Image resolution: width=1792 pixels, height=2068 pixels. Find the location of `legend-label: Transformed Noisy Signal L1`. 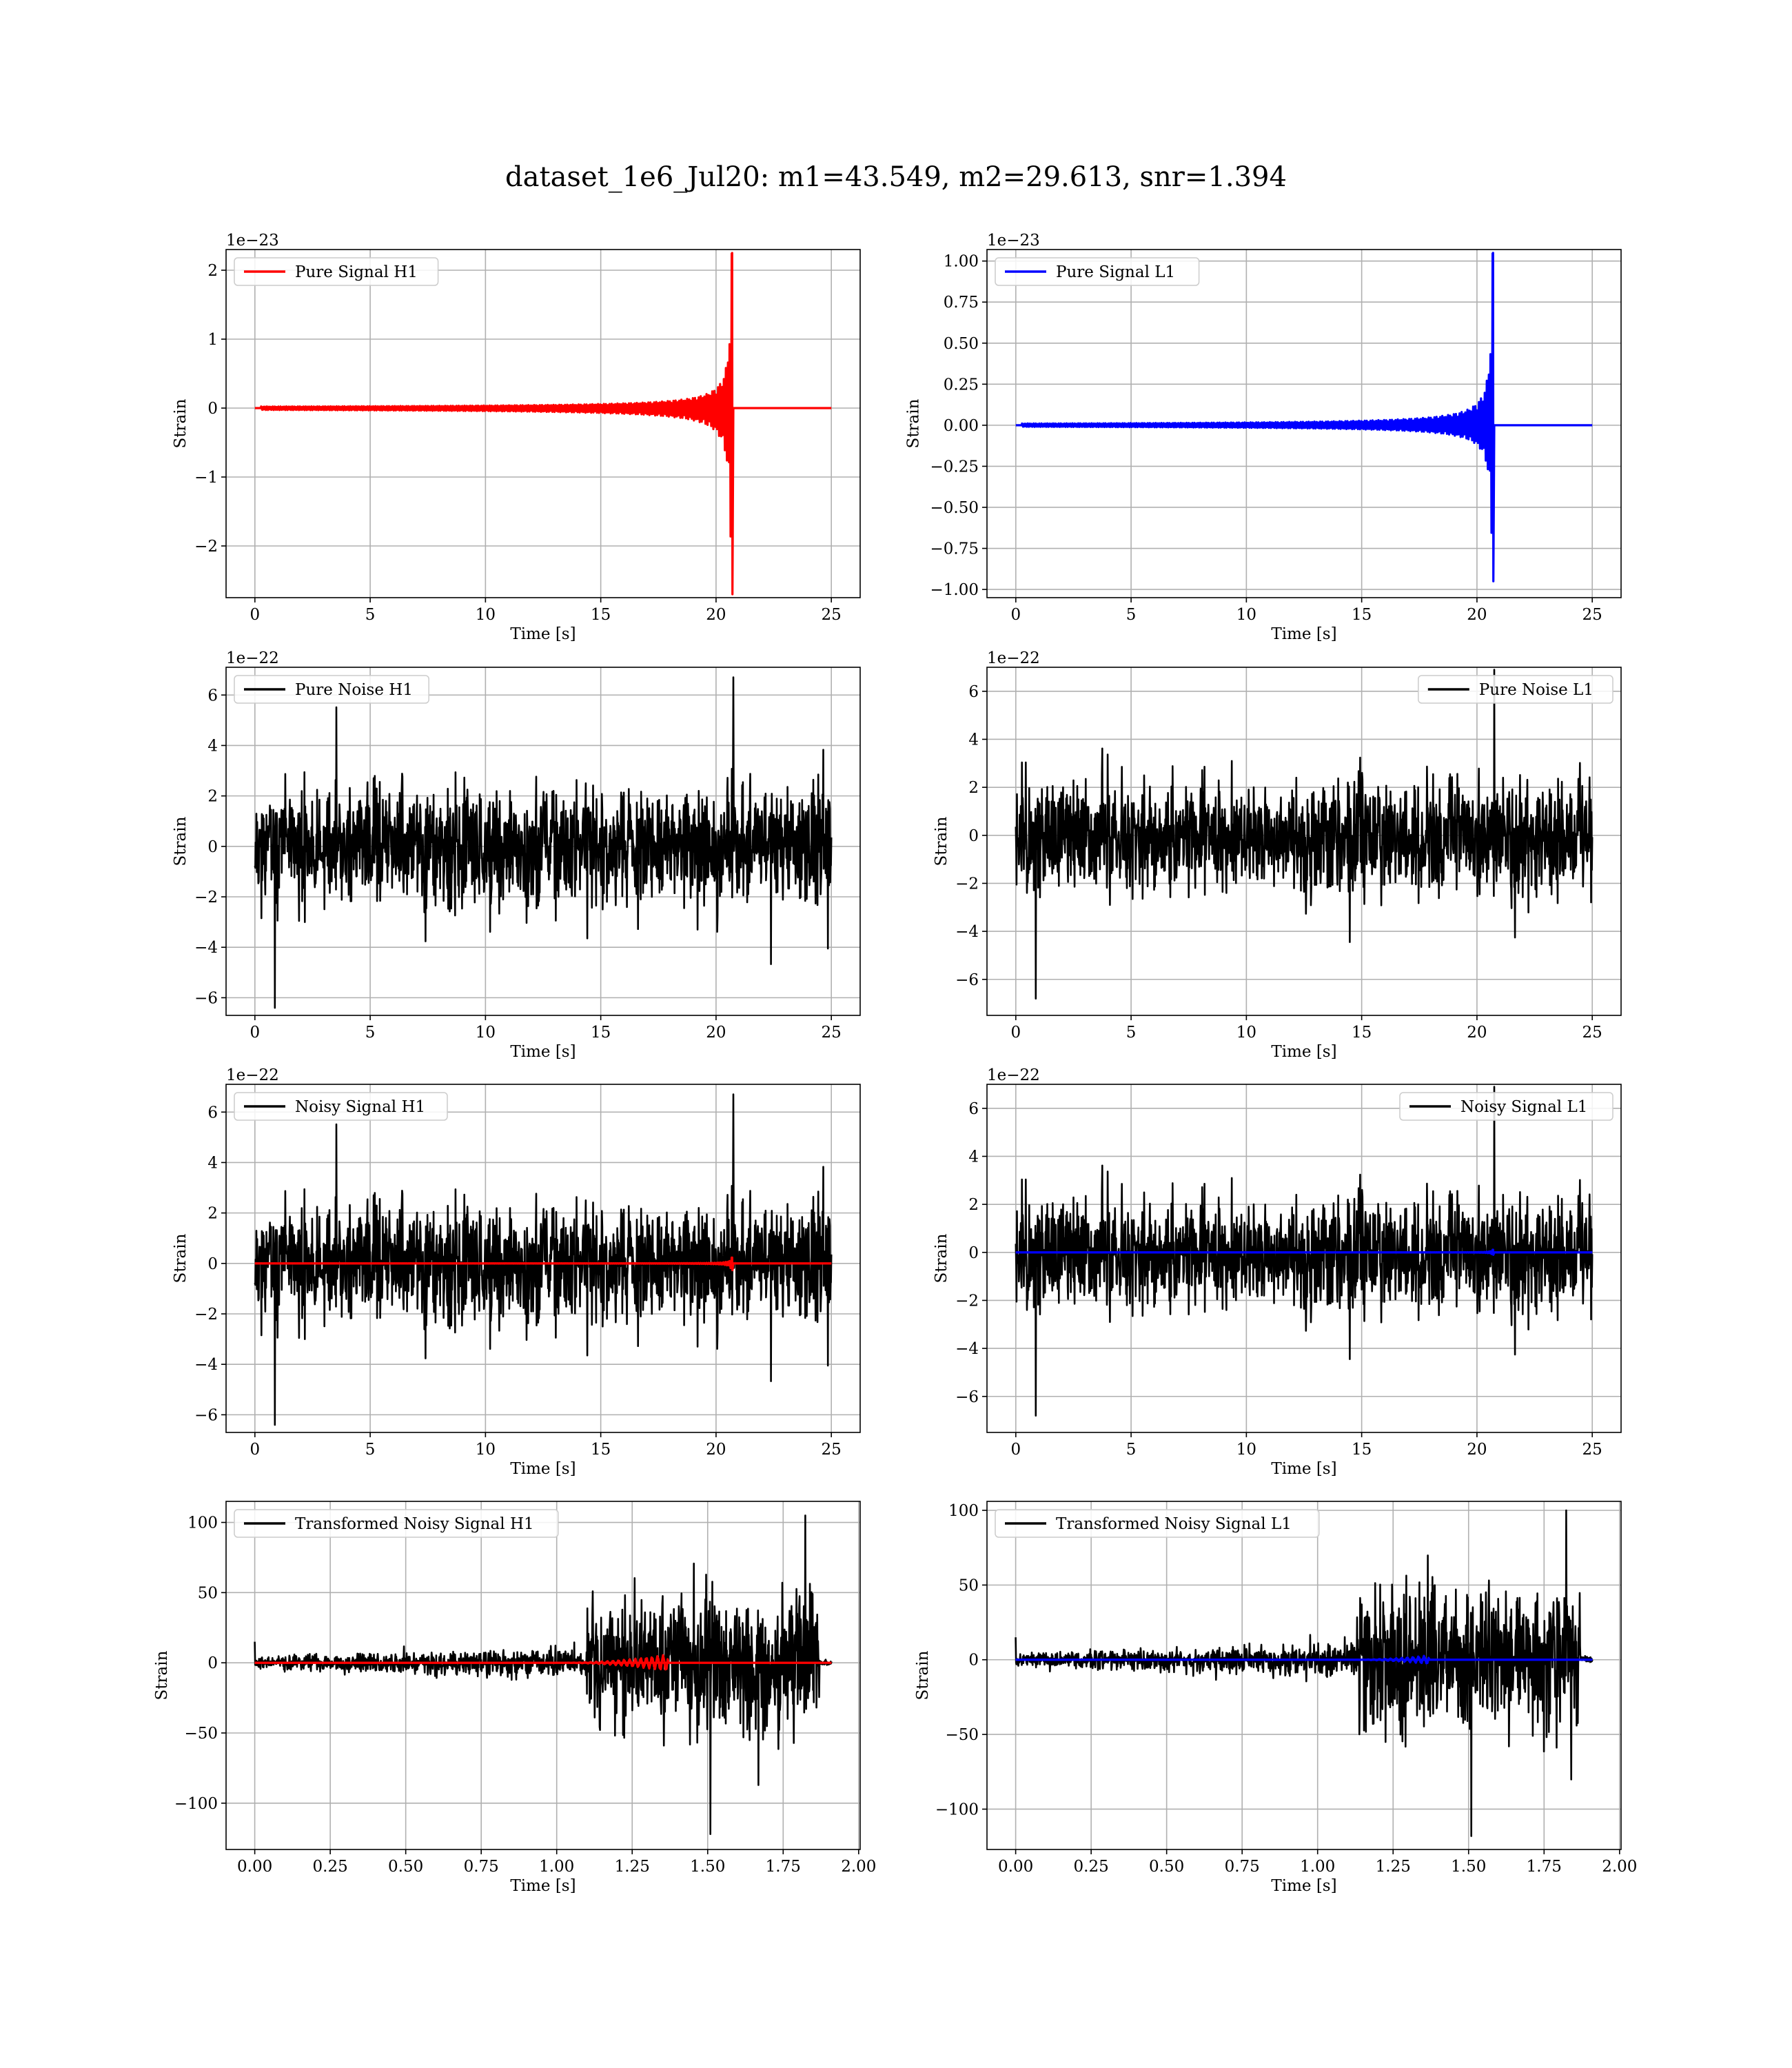

legend-label: Transformed Noisy Signal L1 is located at coordinates (1174, 1524).